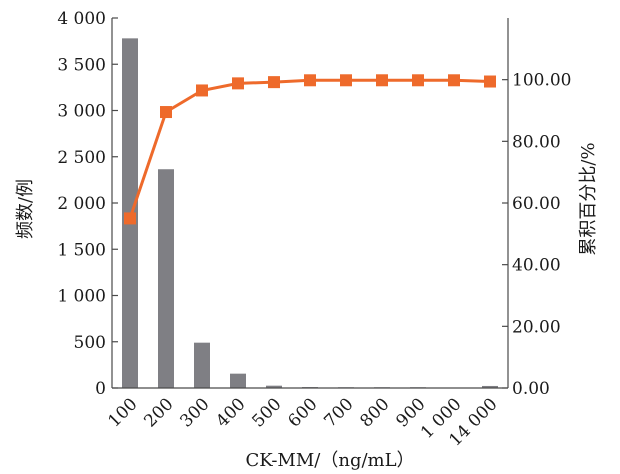 This screenshot has width=620, height=474. Describe the element at coordinates (81, 112) in the screenshot. I see `left-tick-label: 3 000` at that location.